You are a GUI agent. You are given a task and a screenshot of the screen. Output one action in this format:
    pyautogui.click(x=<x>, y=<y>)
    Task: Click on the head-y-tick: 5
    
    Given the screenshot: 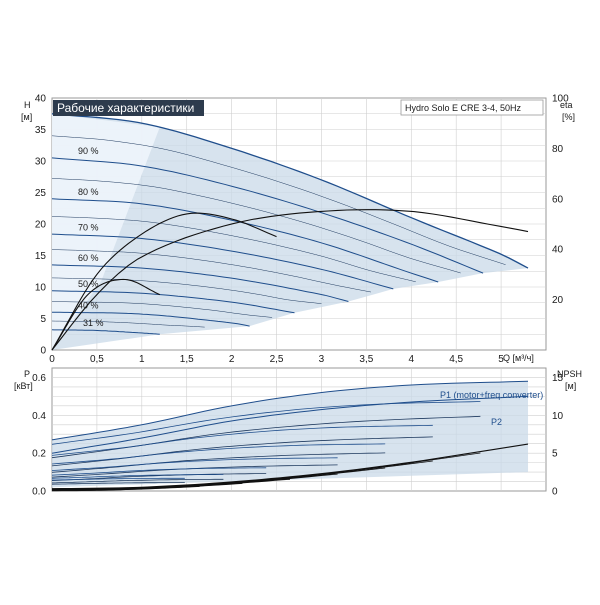 What is the action you would take?
    pyautogui.click(x=43, y=319)
    